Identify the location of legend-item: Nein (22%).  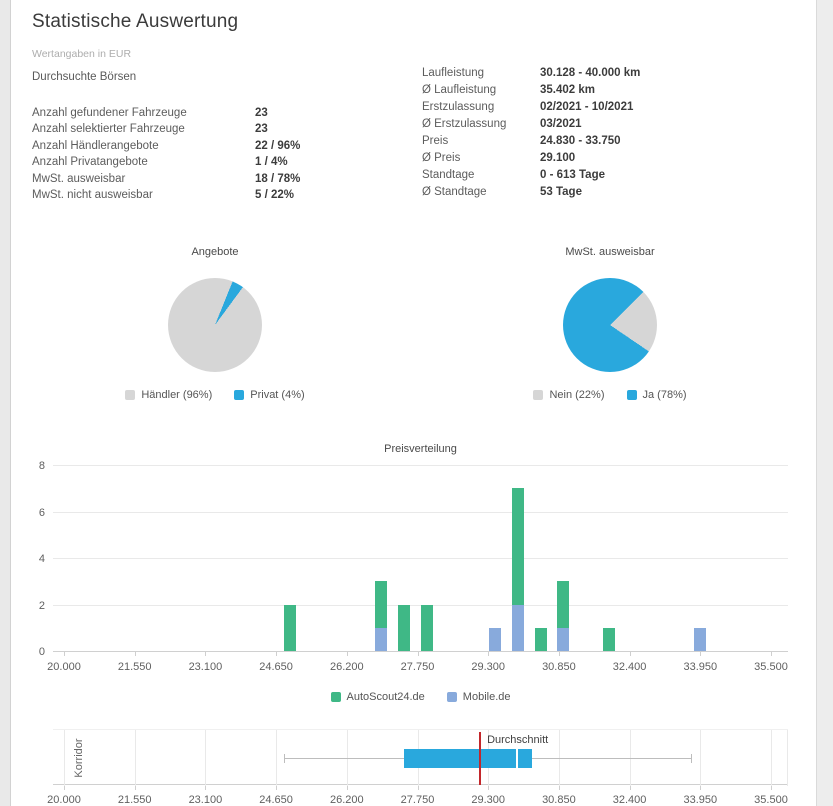
(569, 395).